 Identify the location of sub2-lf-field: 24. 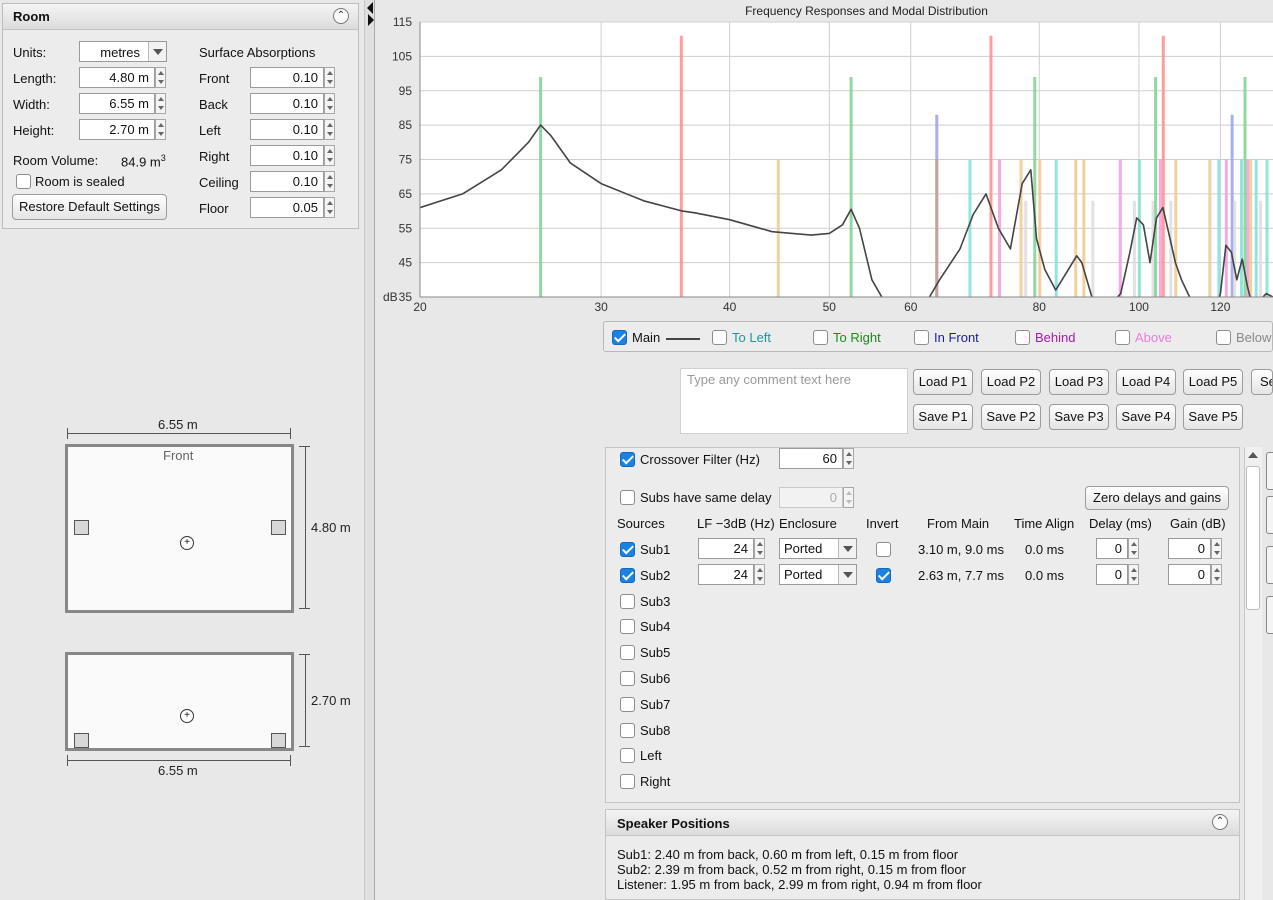
(726, 574).